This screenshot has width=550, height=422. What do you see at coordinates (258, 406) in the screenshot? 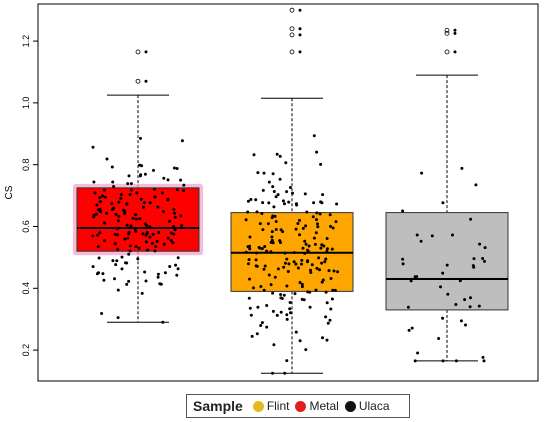
I see `legend-swatch-flint` at bounding box center [258, 406].